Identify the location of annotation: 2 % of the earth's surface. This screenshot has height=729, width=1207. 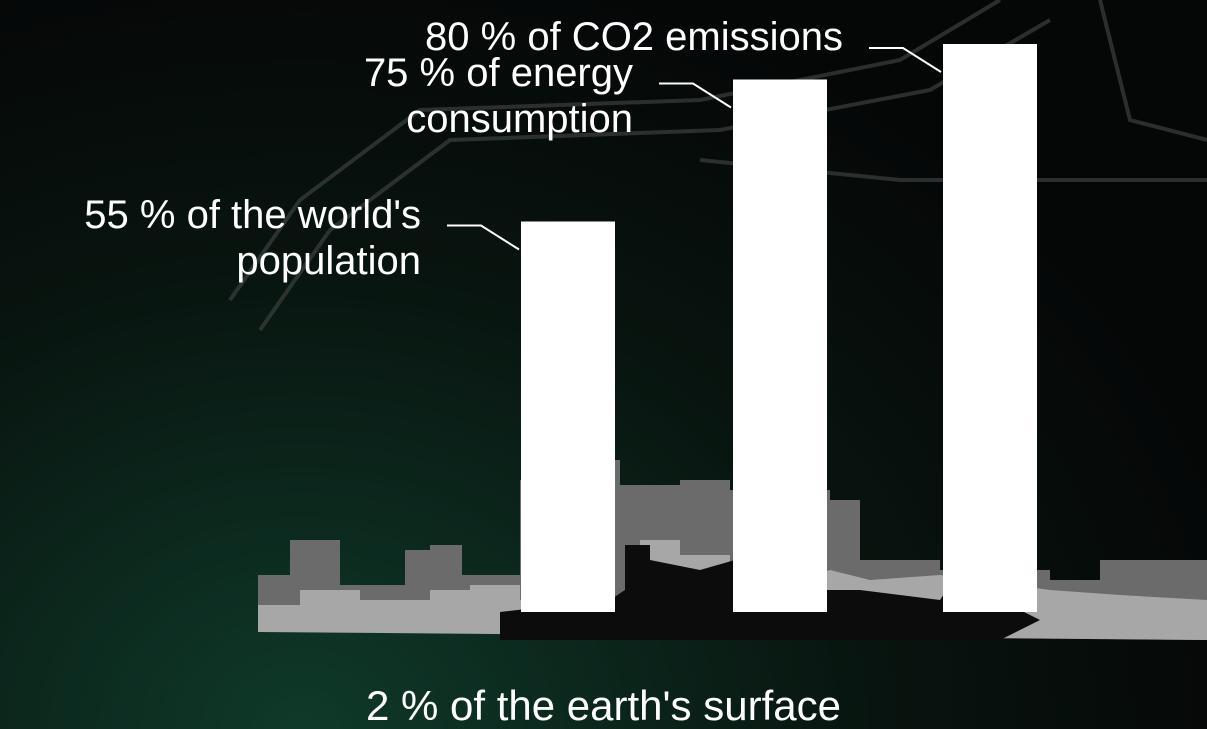
(603, 705).